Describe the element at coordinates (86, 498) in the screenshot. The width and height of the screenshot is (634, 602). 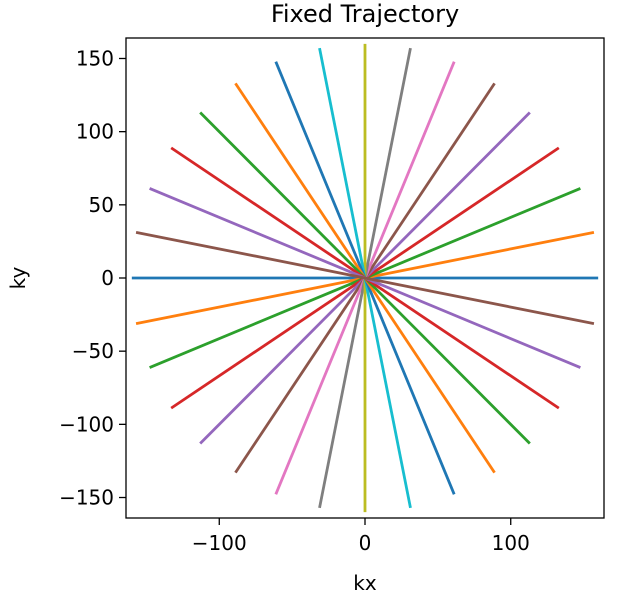
I see `y-tick-label: −150` at that location.